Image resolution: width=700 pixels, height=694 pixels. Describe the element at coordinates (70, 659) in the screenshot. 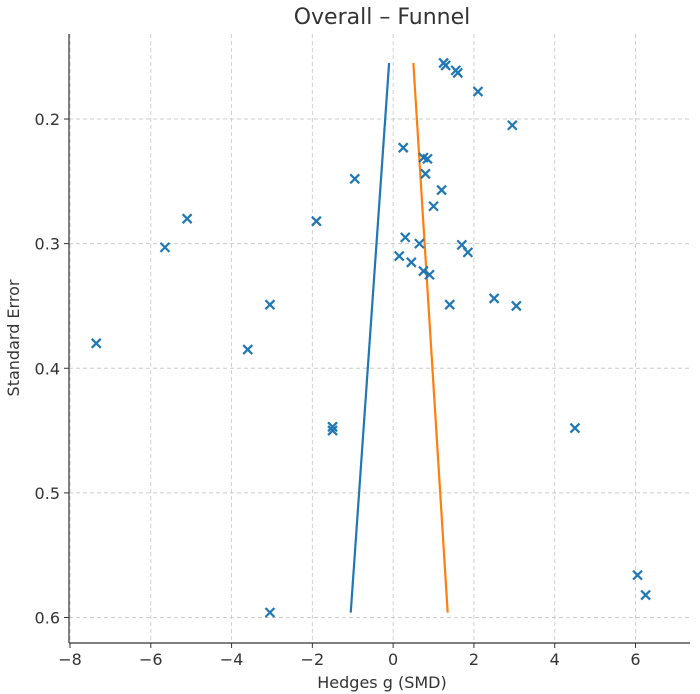

I see `x-tick-label: −8` at that location.